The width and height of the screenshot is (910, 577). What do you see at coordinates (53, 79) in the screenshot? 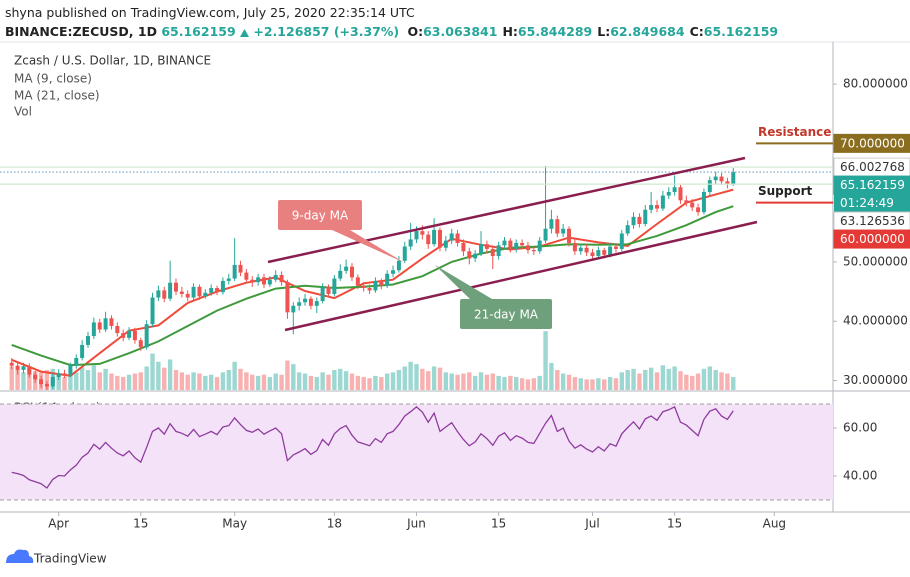
I see `legend-entry: MA (9, close)` at bounding box center [53, 79].